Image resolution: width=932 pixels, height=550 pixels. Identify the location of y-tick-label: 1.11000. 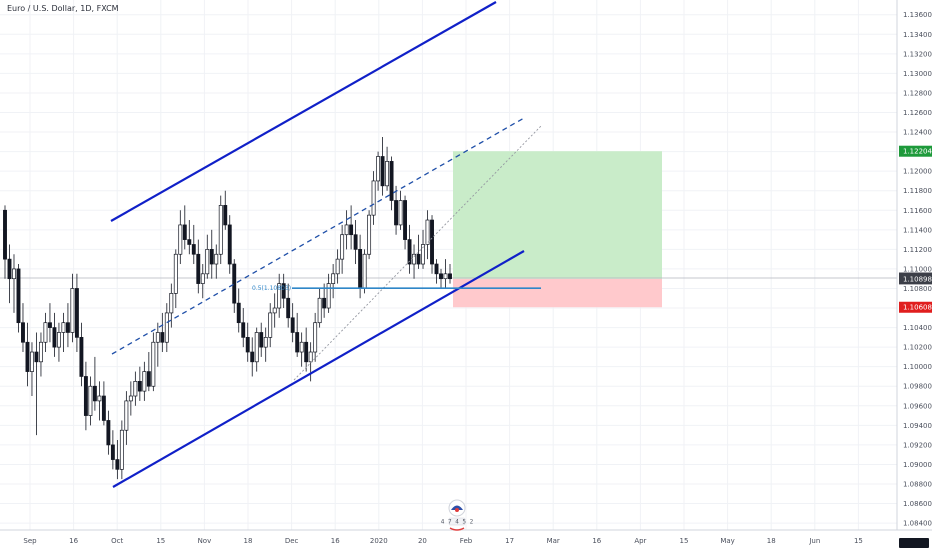
(917, 269).